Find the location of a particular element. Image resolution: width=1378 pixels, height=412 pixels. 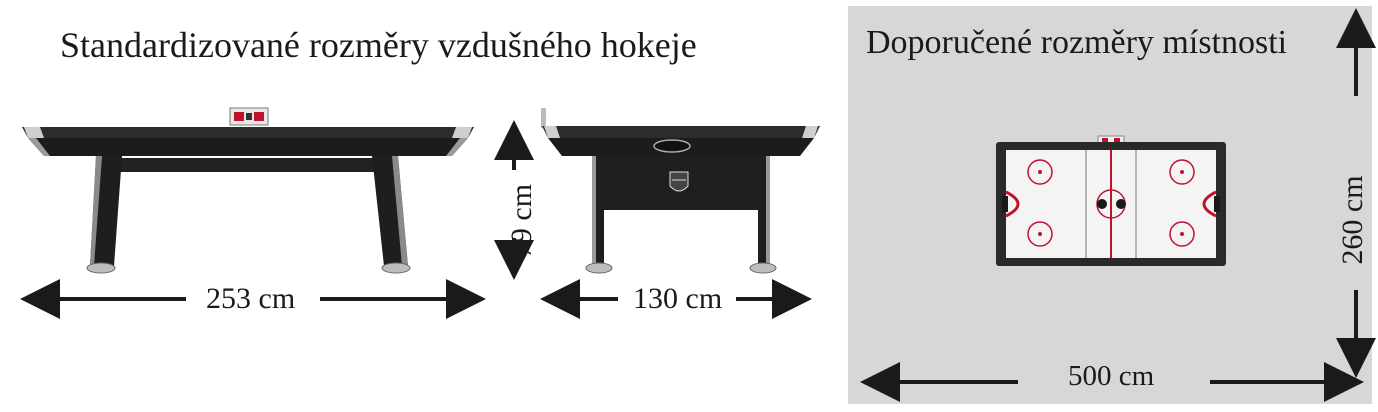

air-hockey-table-side-view is located at coordinates (248, 190).